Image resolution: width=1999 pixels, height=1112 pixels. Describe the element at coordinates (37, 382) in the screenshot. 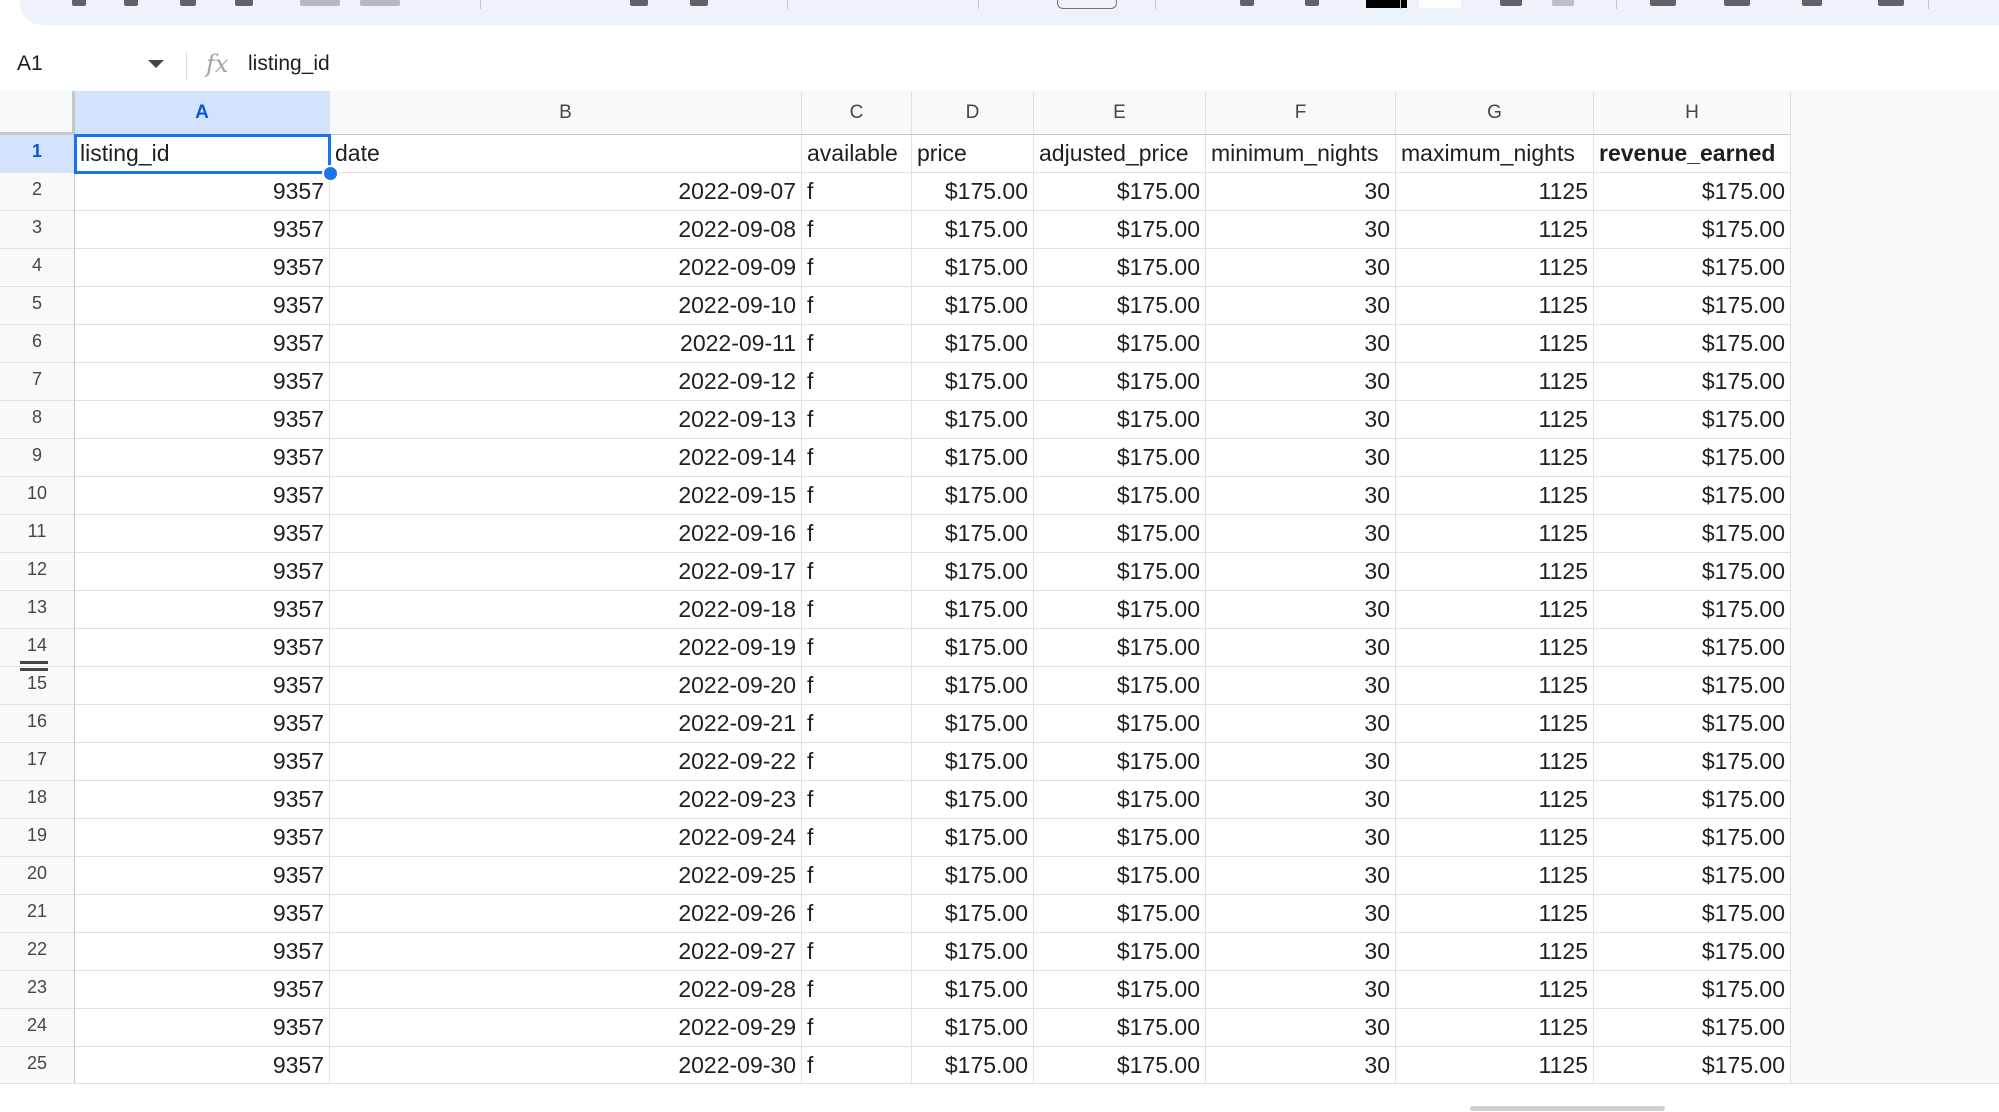

I see `row-header-7: 7` at that location.